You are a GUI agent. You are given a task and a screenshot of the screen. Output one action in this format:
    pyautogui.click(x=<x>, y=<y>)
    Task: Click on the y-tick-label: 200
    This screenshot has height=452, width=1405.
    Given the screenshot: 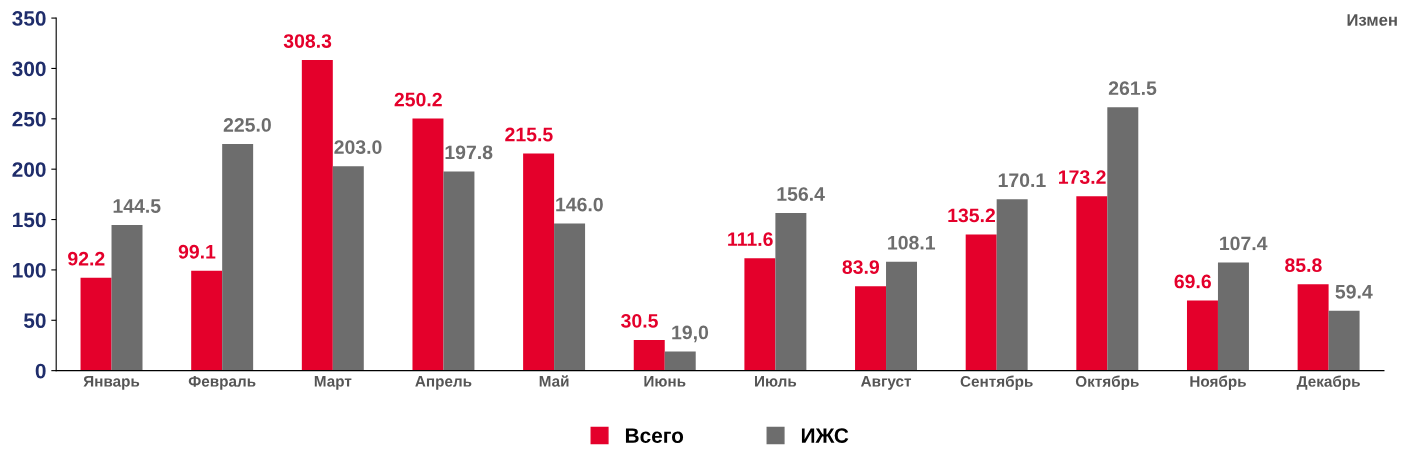 What is the action you would take?
    pyautogui.click(x=29, y=169)
    